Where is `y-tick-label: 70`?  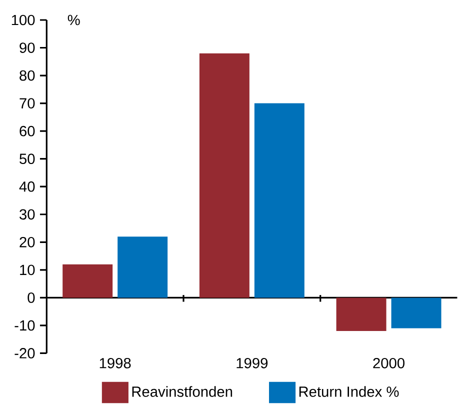 y-tick-label: 70 is located at coordinates (27, 103).